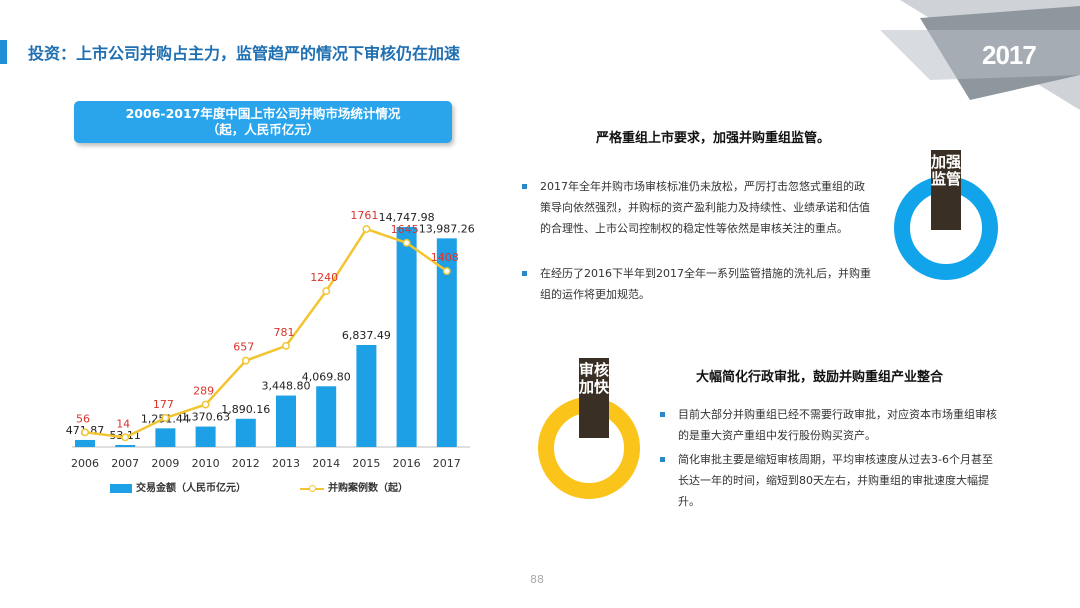 This screenshot has width=1080, height=608. What do you see at coordinates (445, 257) in the screenshot?
I see `line-value-label-2017: 1408` at bounding box center [445, 257].